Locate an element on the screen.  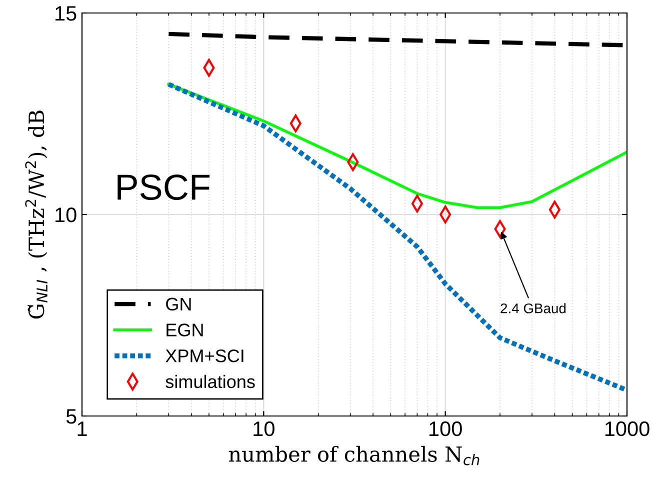
x-tick-label: 1 is located at coordinates (82, 429).